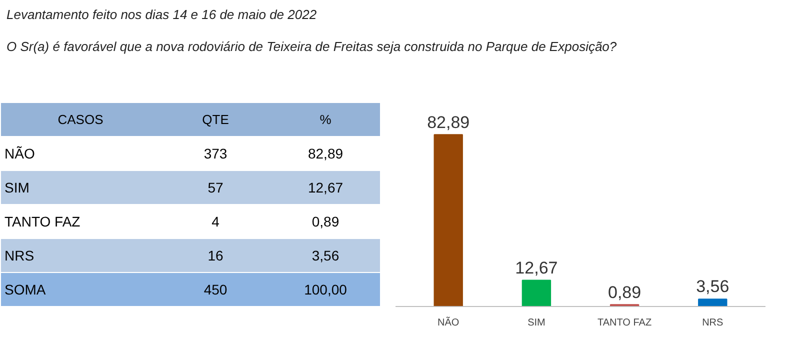 This screenshot has height=345, width=800. What do you see at coordinates (216, 290) in the screenshot?
I see `text: 450` at bounding box center [216, 290].